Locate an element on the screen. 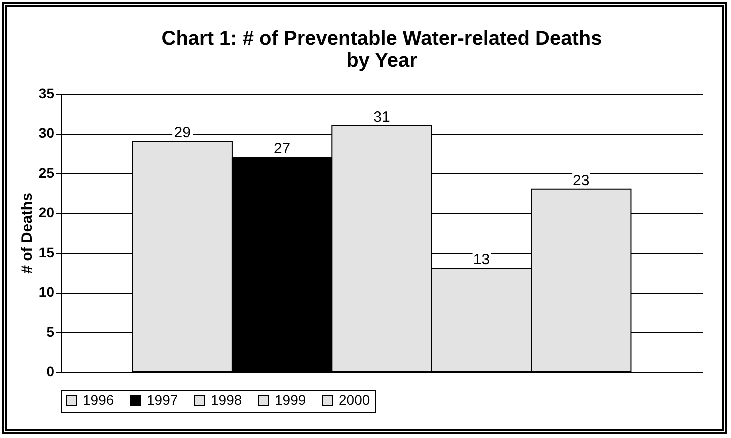 Image resolution: width=731 pixels, height=438 pixels. y-tick-label: 30 is located at coordinates (46, 133).